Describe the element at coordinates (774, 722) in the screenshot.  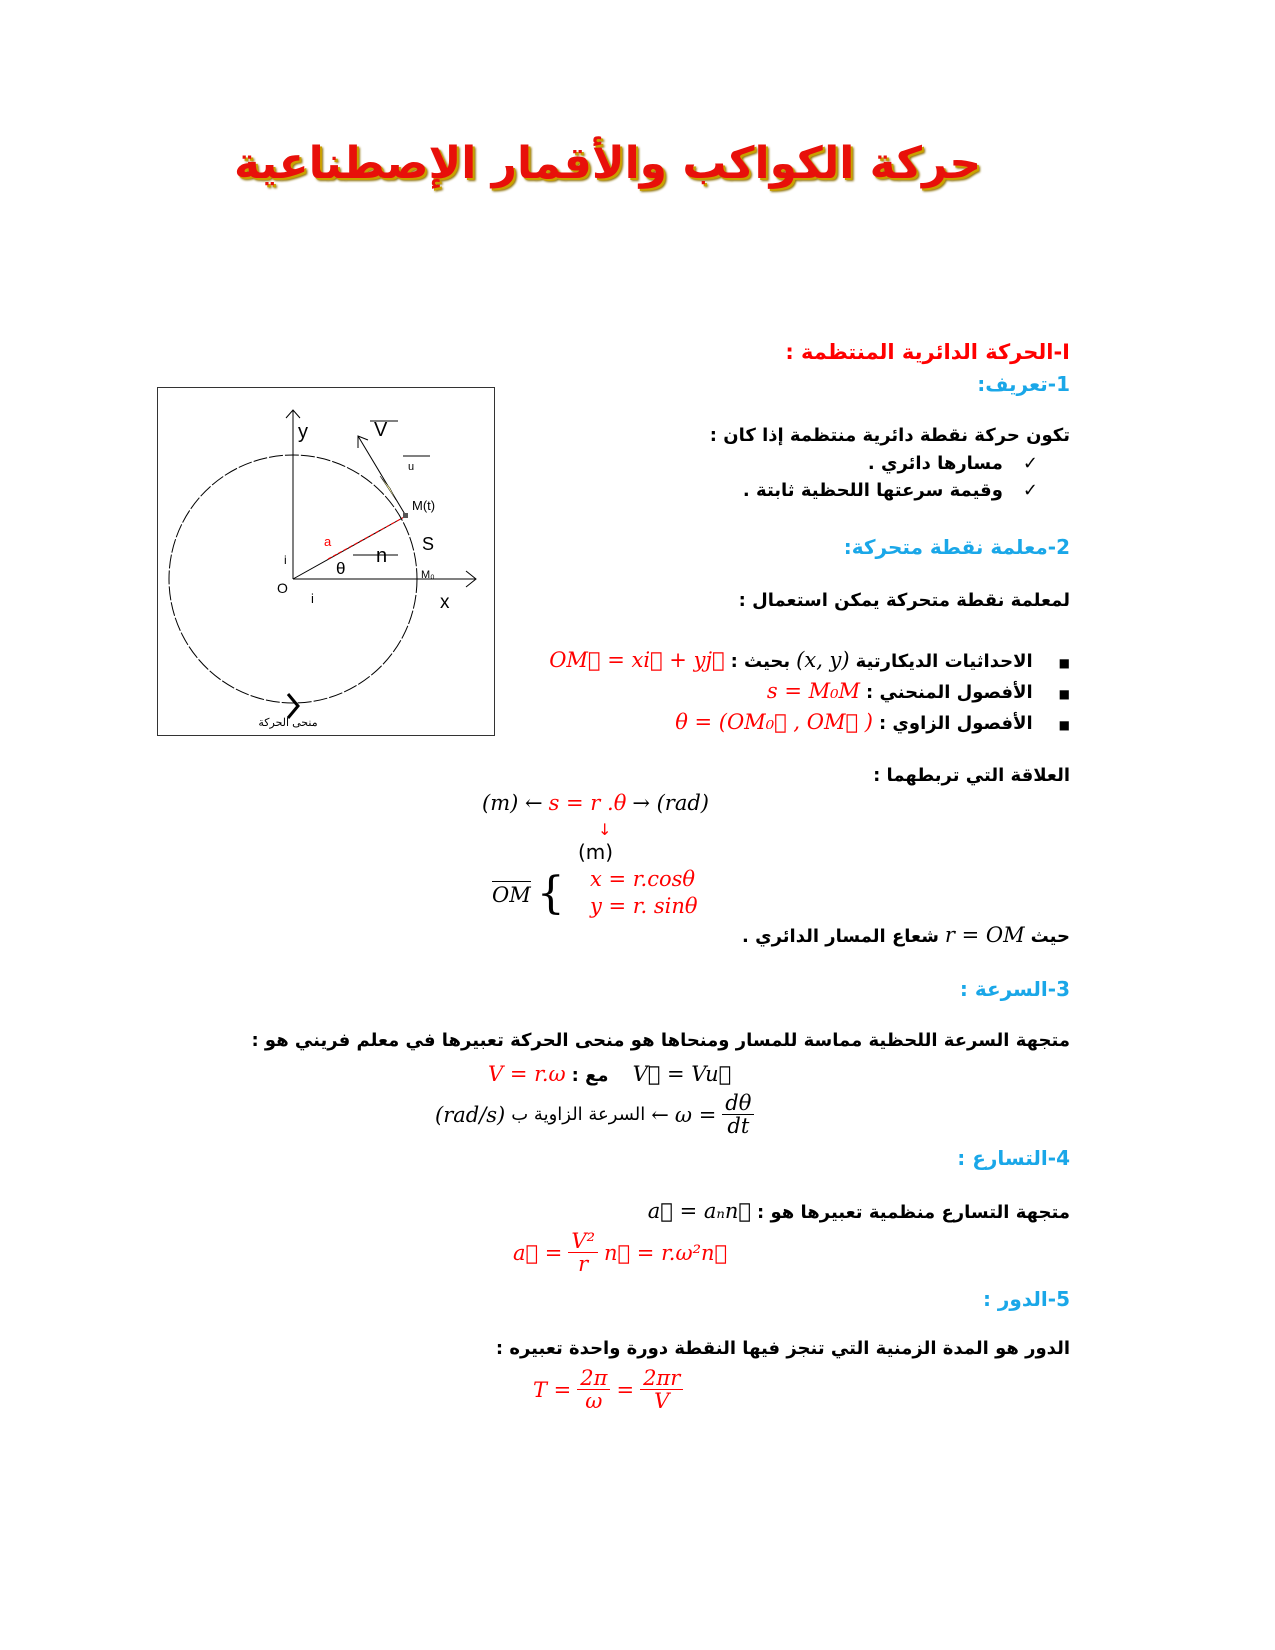
I see `angular-formula: θ = (OM₀⃗ , OM⃗ )` at that location.